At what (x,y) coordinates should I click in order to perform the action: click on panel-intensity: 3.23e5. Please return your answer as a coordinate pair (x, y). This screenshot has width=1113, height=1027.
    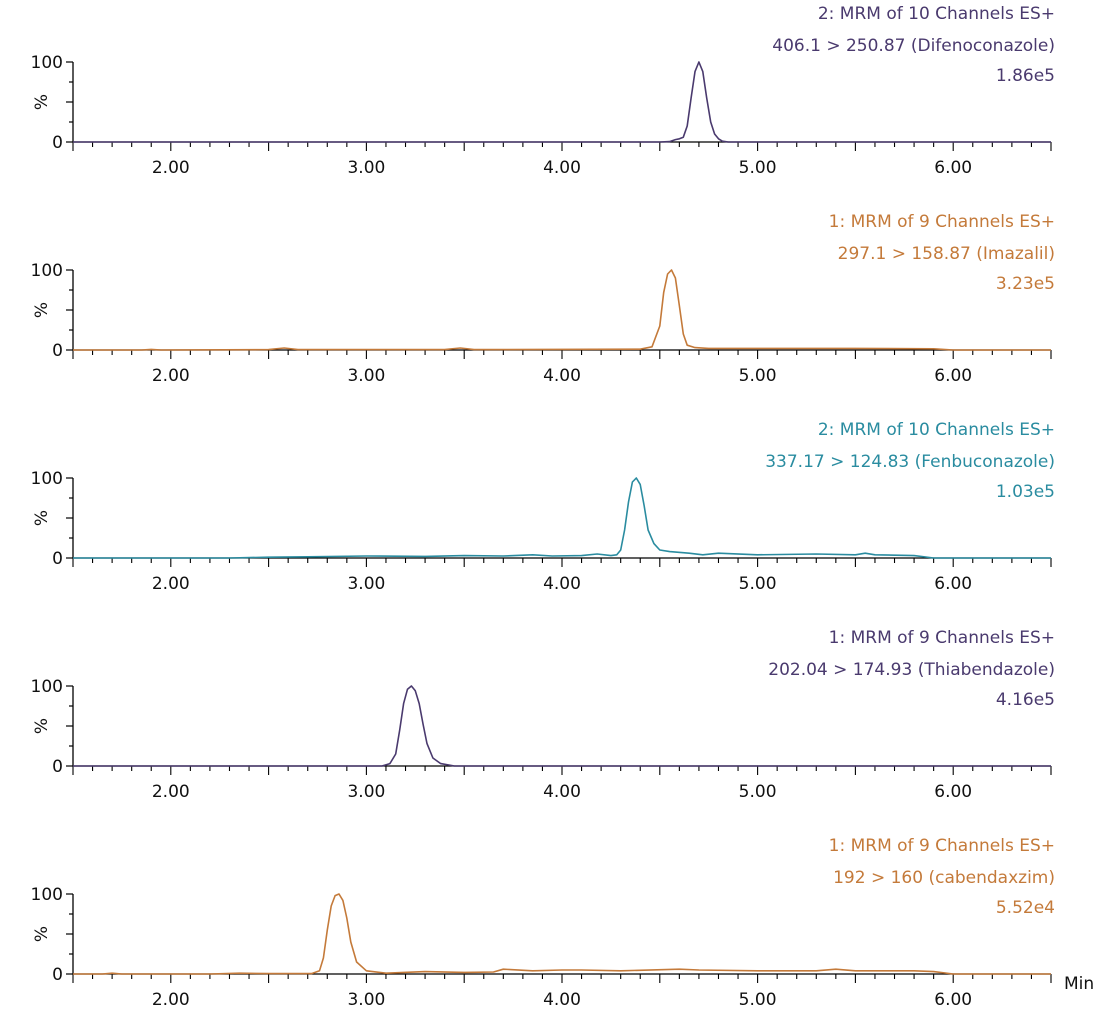
    Looking at the image, I should click on (1025, 284).